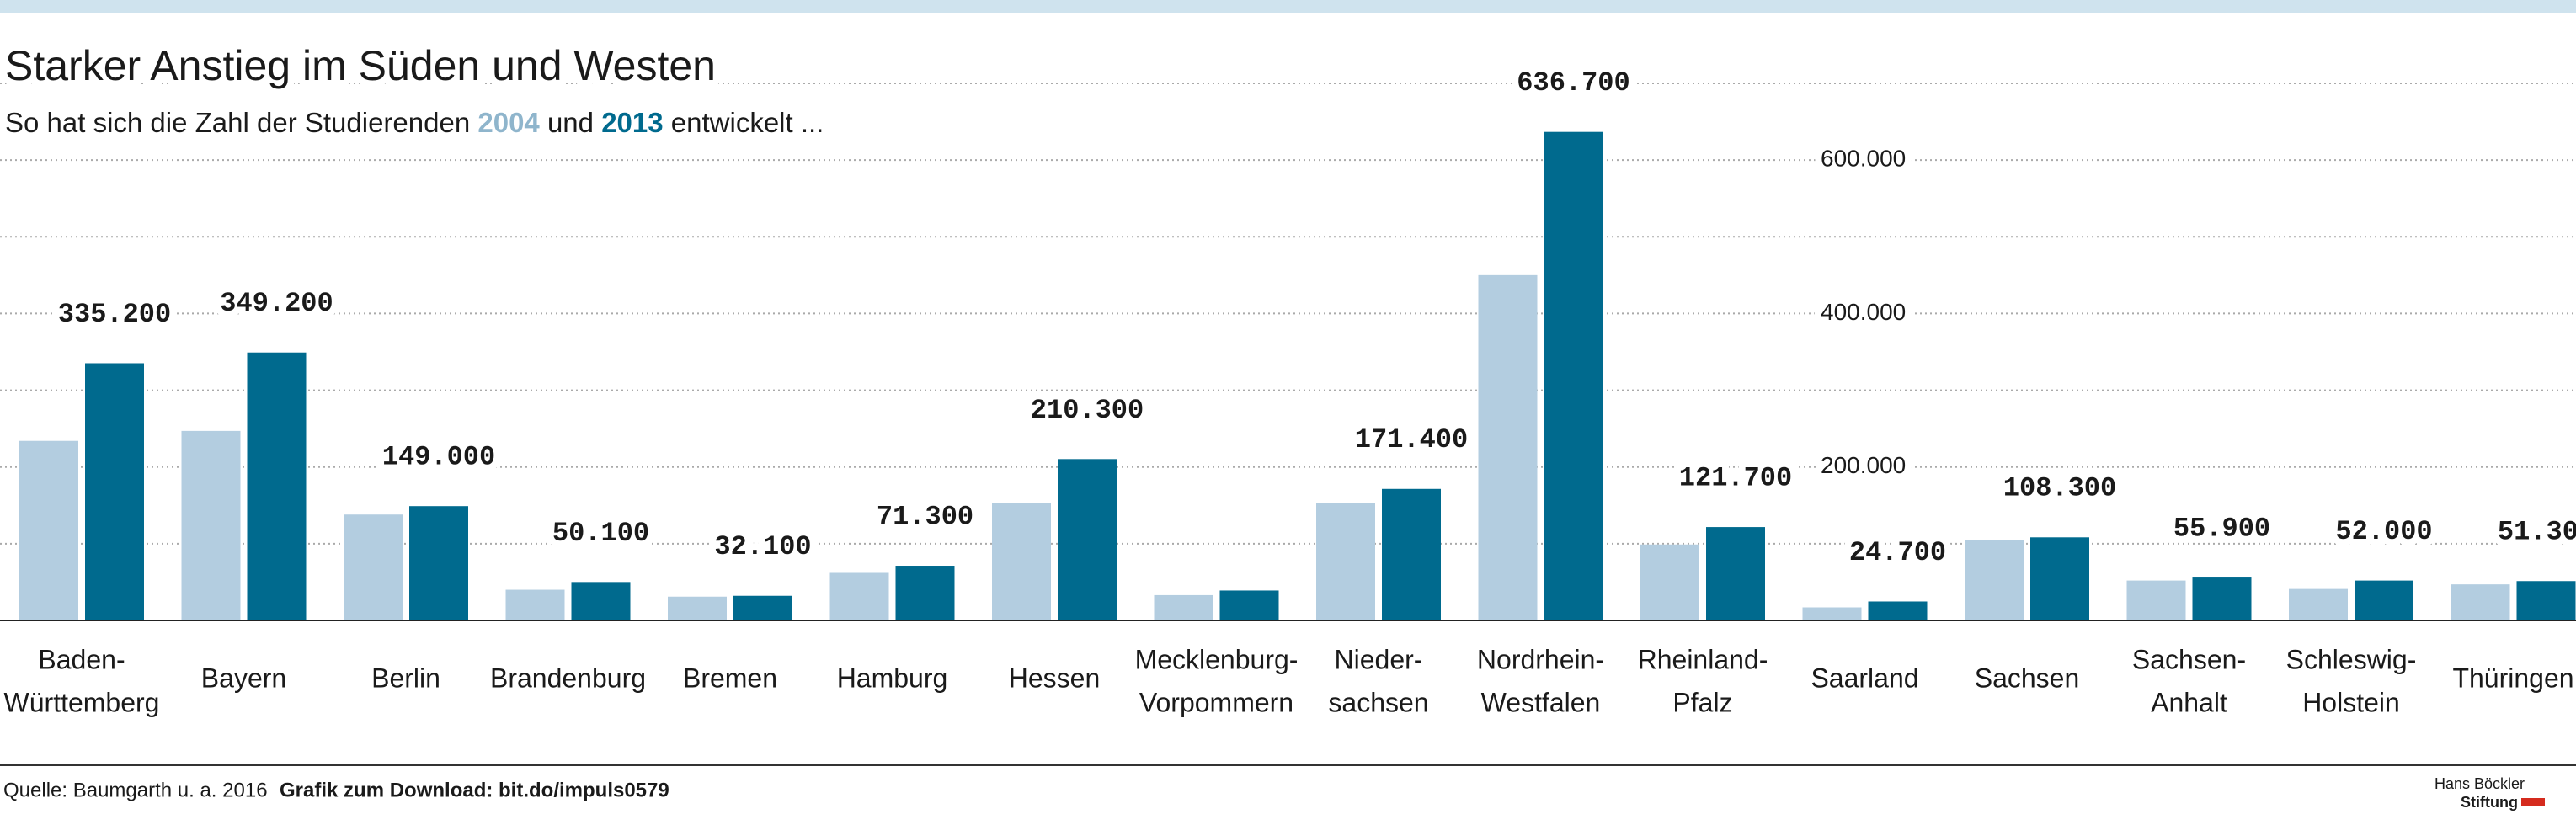 The image size is (2576, 825). I want to click on x-tick-label: Hamburg, so click(892, 678).